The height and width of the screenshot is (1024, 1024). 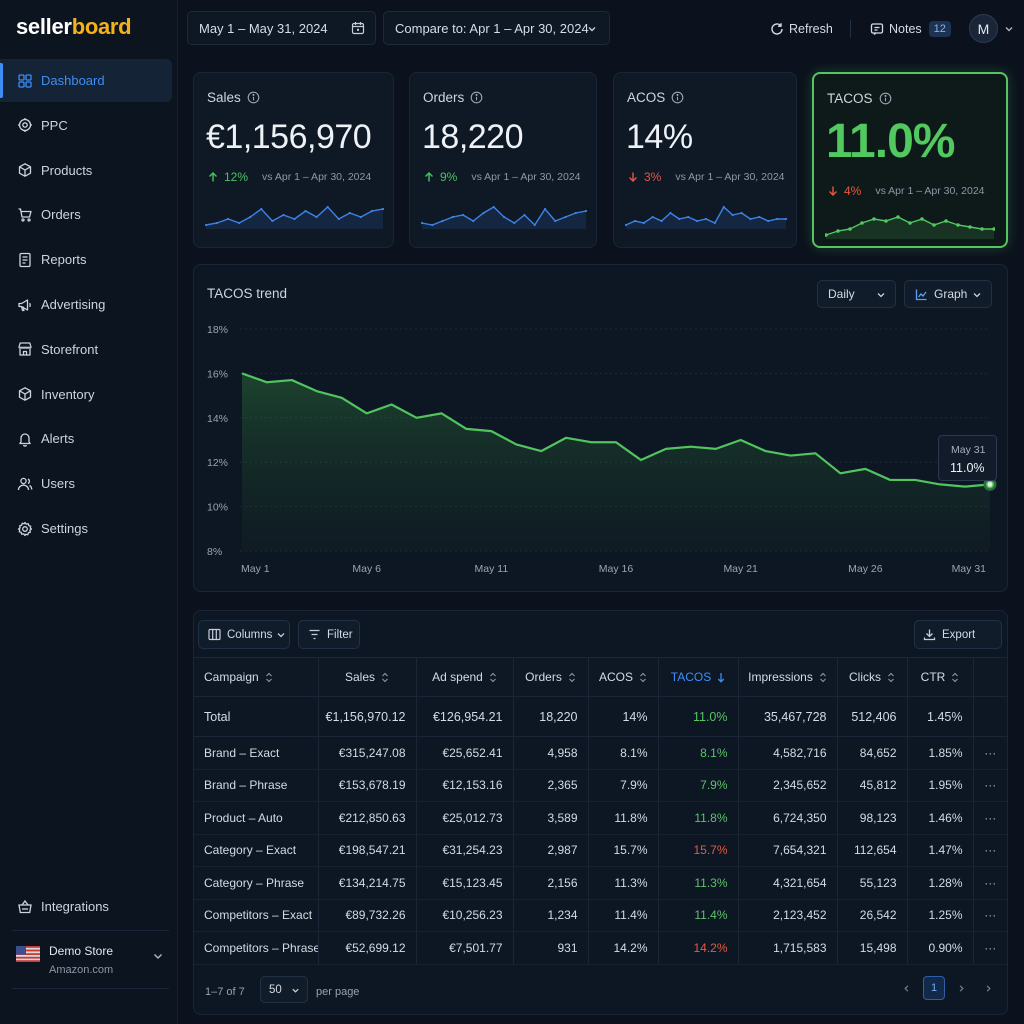 What do you see at coordinates (86, 214) in the screenshot?
I see `sidebar-item-orders: Orders` at bounding box center [86, 214].